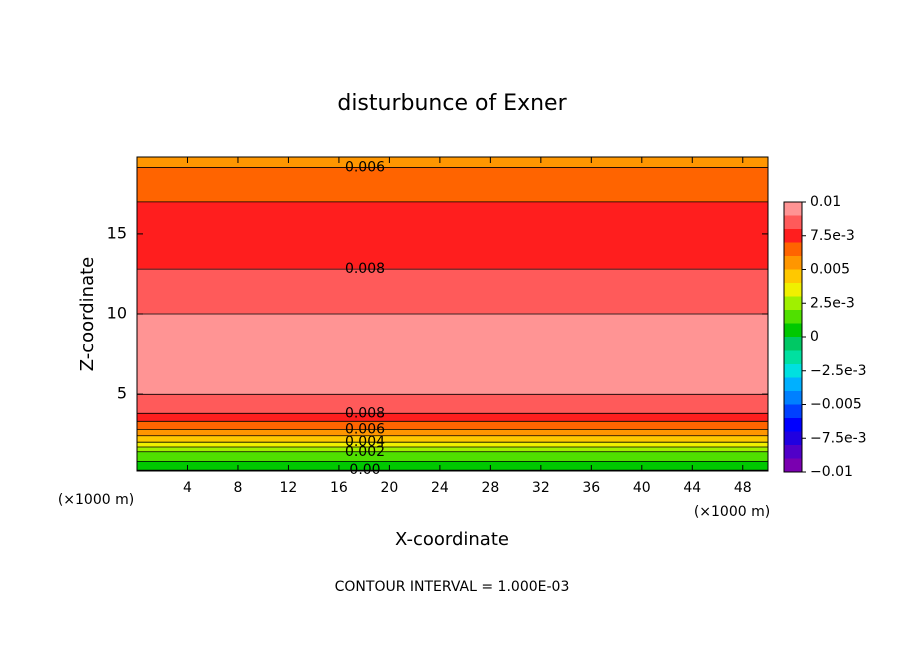  Describe the element at coordinates (122, 393) in the screenshot. I see `y-tick-label: 5` at that location.